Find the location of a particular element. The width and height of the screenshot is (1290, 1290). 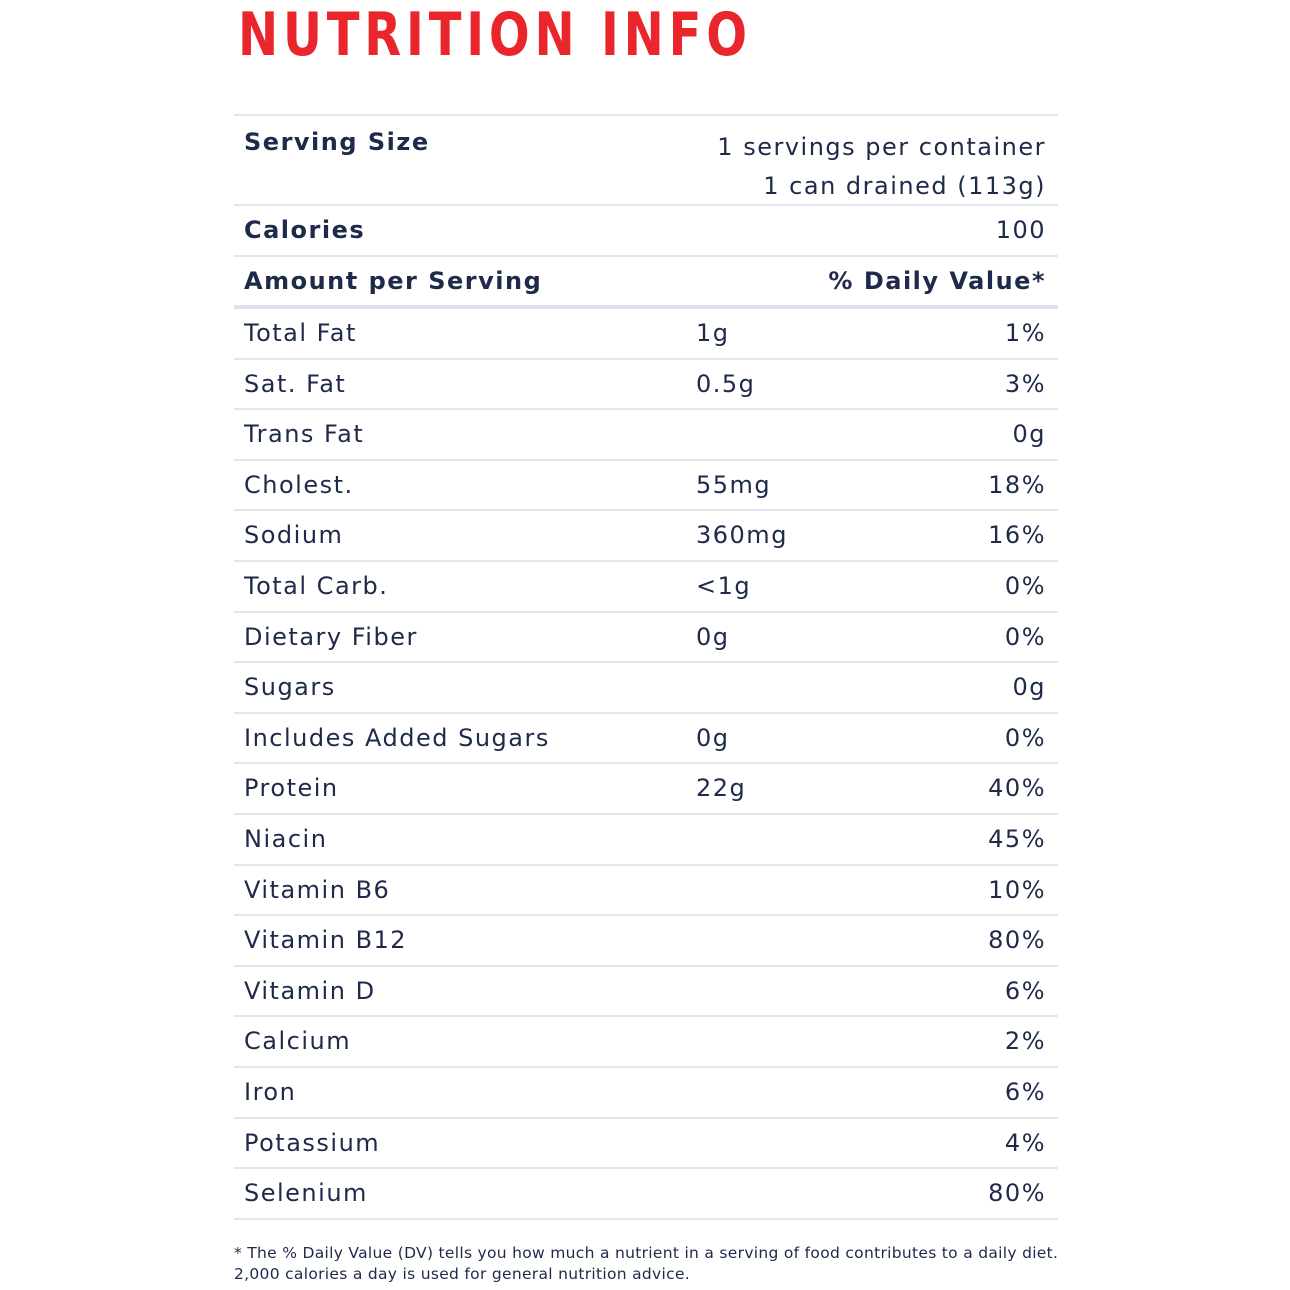

nutrient-daily-value: 40% is located at coordinates (1017, 788).